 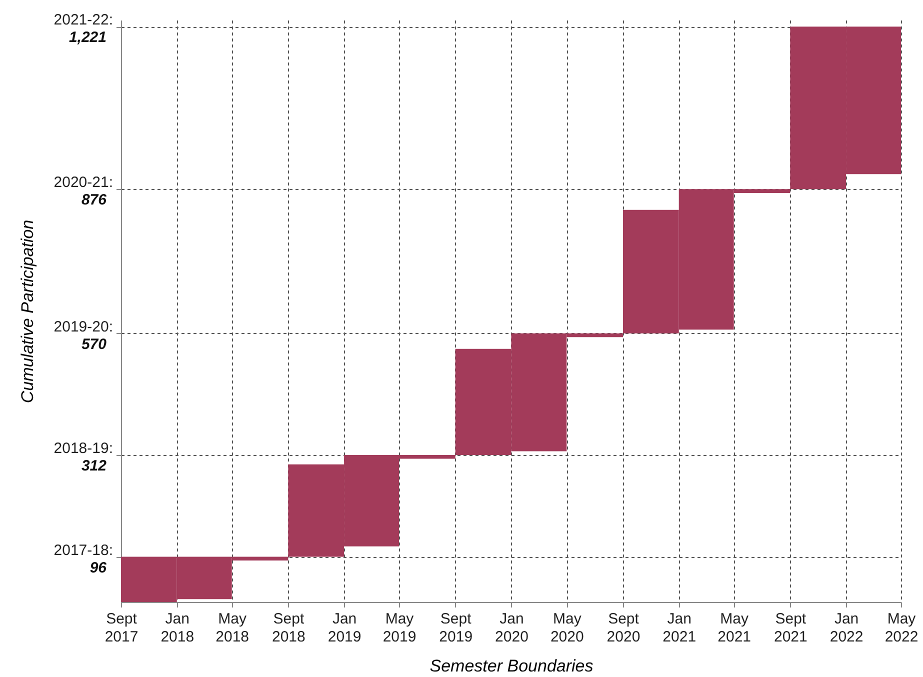 What do you see at coordinates (847, 628) in the screenshot?
I see `x-tick-label: Jan 2022` at bounding box center [847, 628].